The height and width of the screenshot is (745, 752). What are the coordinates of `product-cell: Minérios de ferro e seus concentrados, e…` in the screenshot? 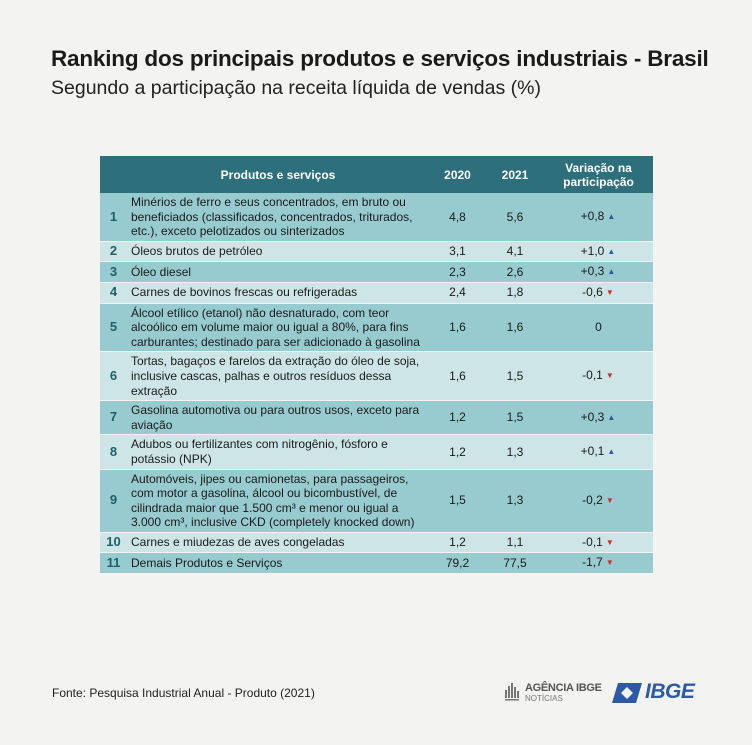 It's located at (278, 217).